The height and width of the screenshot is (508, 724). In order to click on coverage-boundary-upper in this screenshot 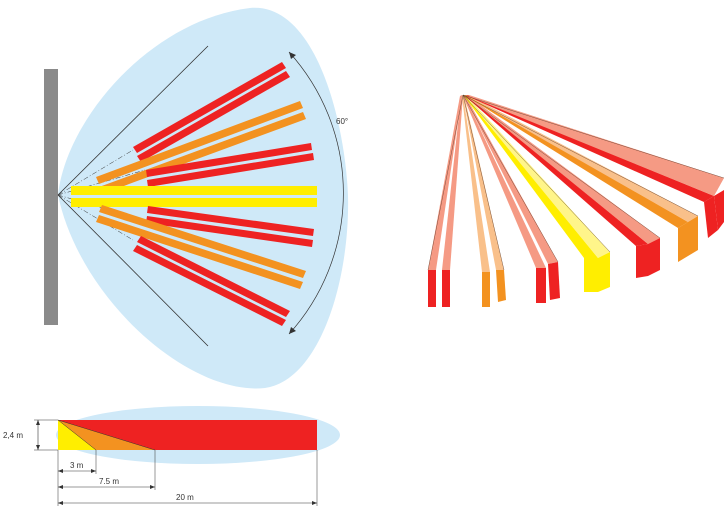, I will do `click(133, 120)`.